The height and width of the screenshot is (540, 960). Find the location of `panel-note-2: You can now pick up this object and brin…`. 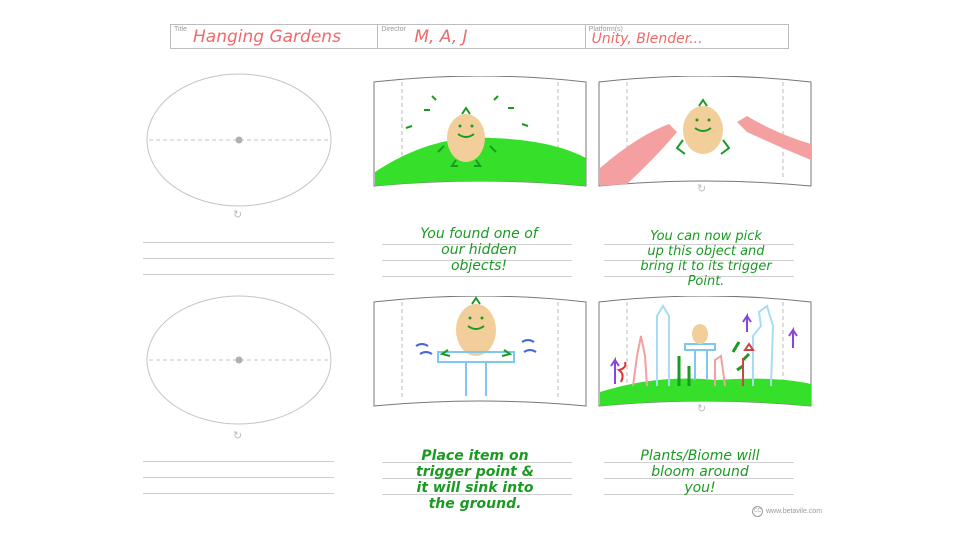

panel-note-2: You can now pick up this object and brin… is located at coordinates (706, 259).